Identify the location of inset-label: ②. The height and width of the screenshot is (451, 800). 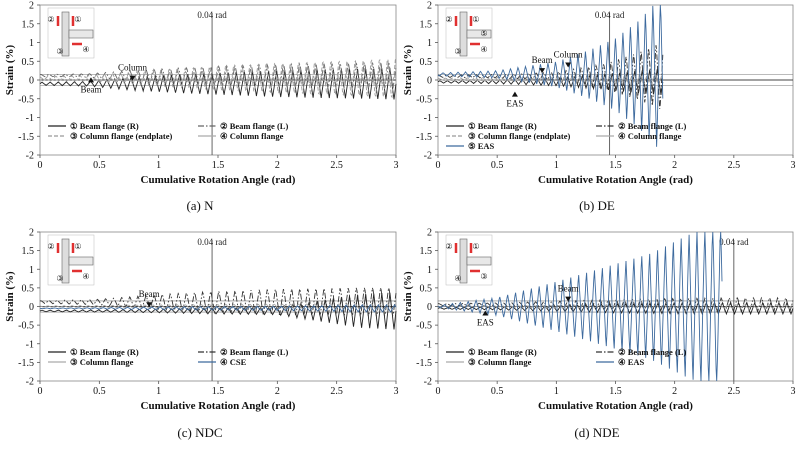
(448, 19).